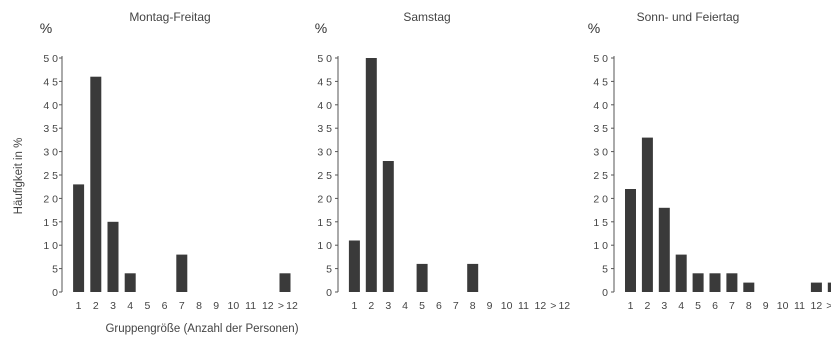 The width and height of the screenshot is (831, 339). What do you see at coordinates (201, 329) in the screenshot?
I see `x-axis-label: Gruppengröße (Anzahl der Personen)` at bounding box center [201, 329].